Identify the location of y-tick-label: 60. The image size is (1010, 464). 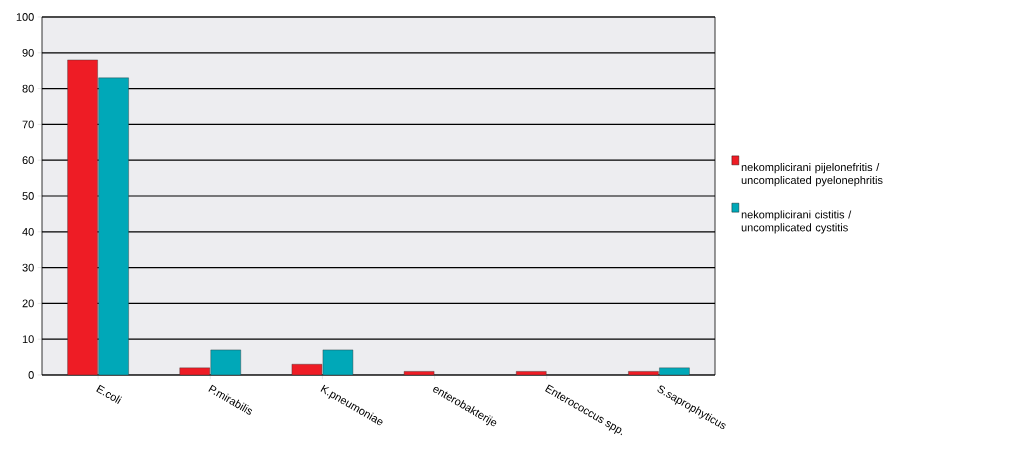
(28, 160).